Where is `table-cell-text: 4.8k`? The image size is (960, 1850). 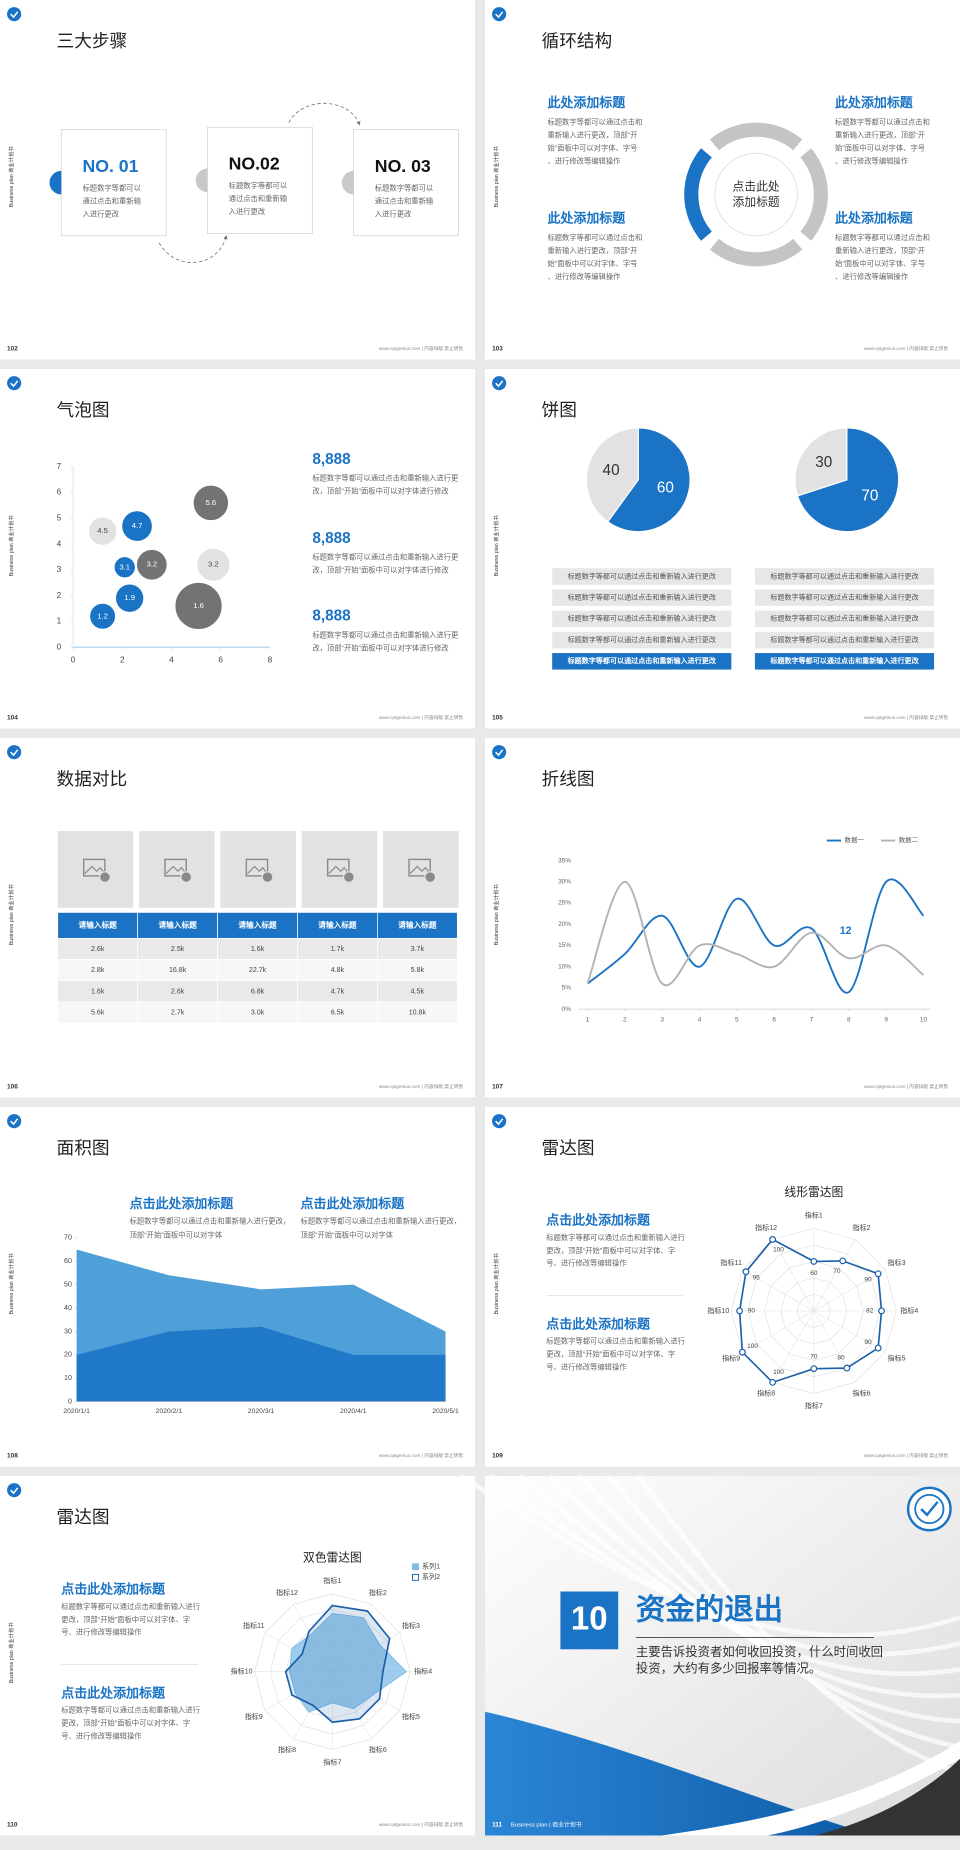 table-cell-text: 4.8k is located at coordinates (338, 970).